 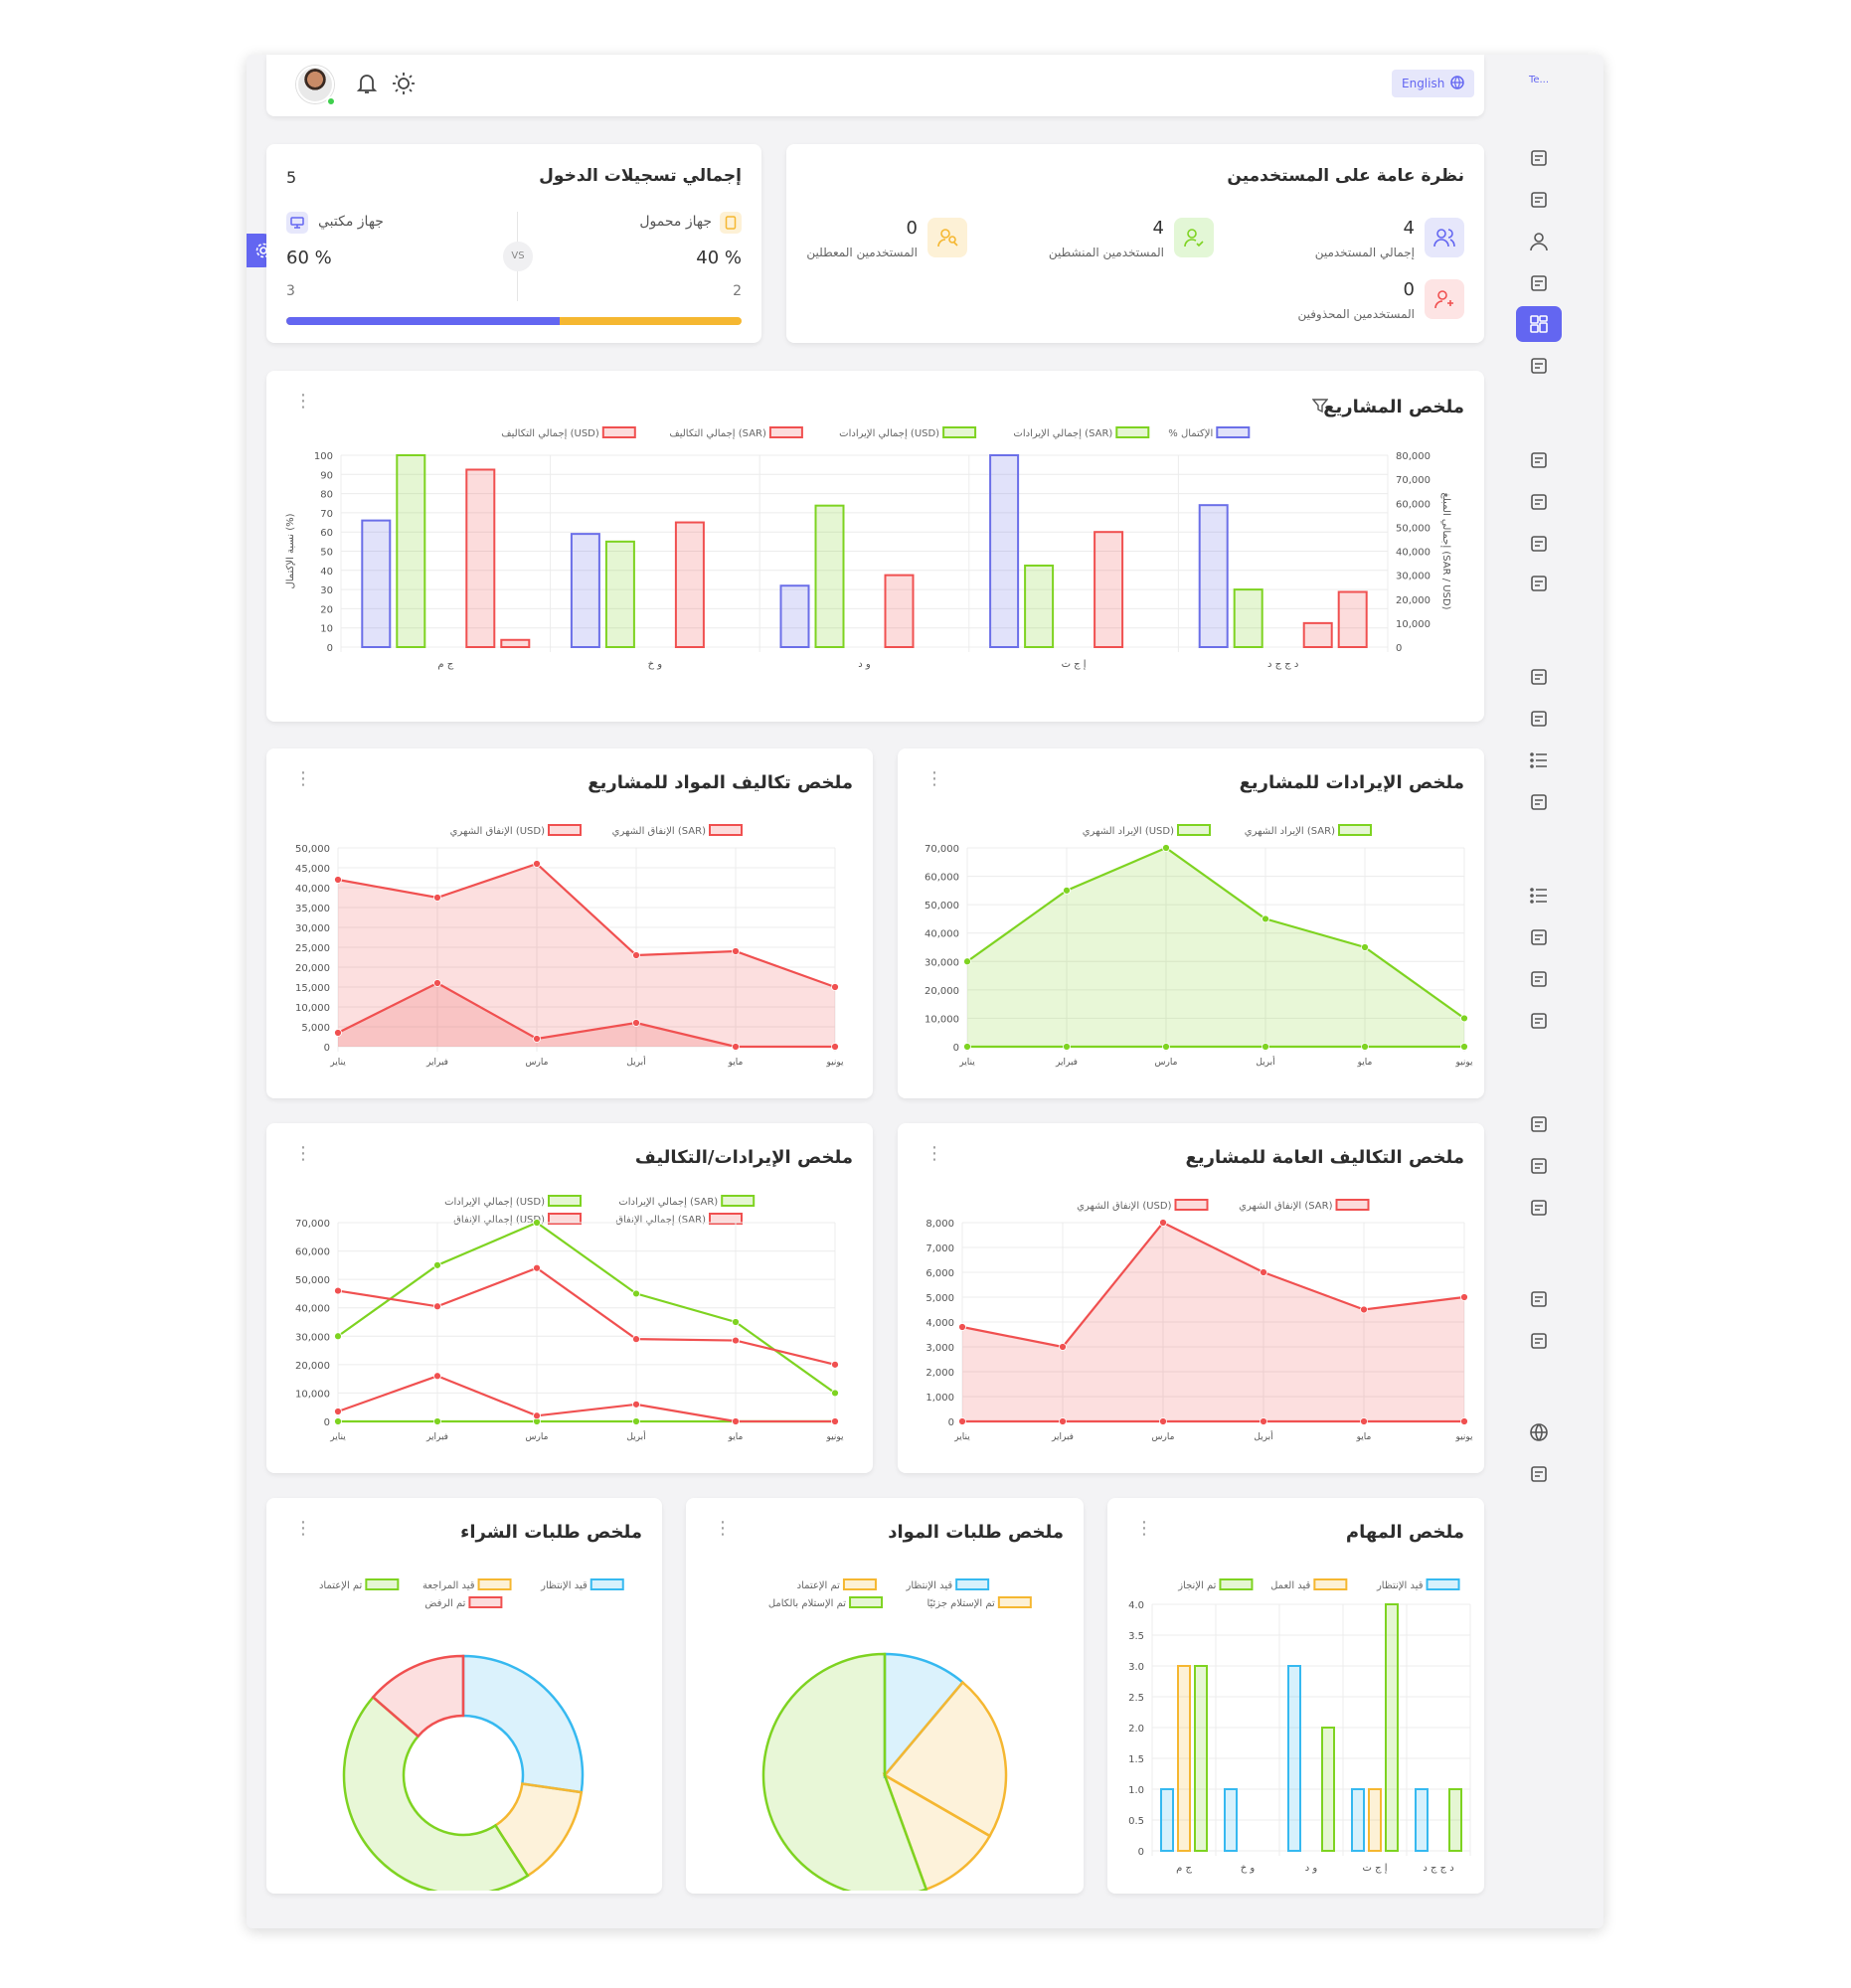 I want to click on y-tick-label: 40,000, so click(x=313, y=1309).